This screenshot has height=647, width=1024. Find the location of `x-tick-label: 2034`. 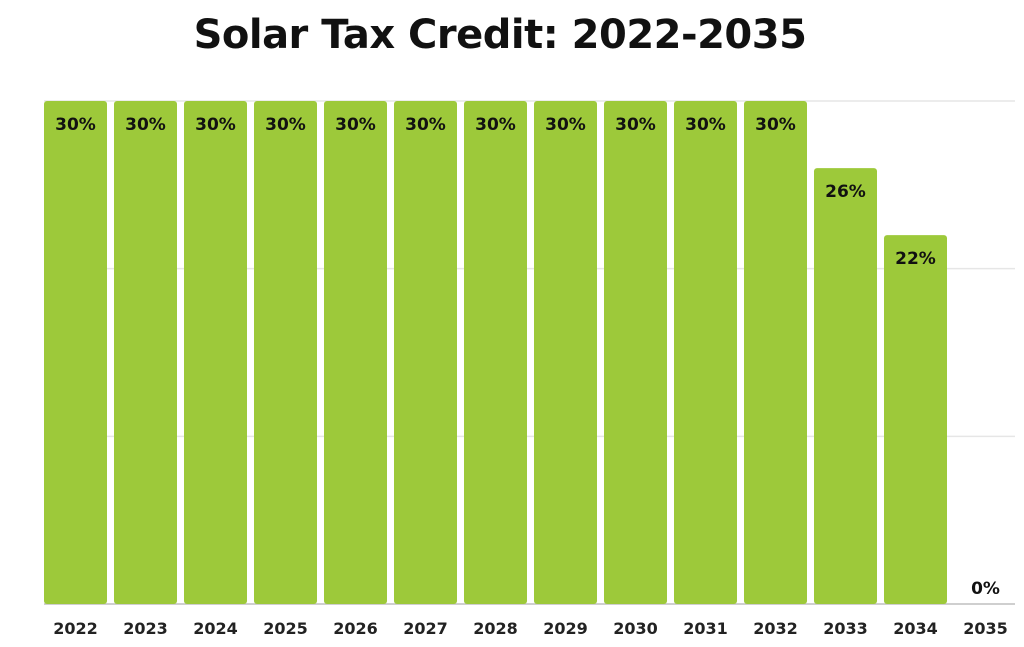

x-tick-label: 2034 is located at coordinates (915, 628).